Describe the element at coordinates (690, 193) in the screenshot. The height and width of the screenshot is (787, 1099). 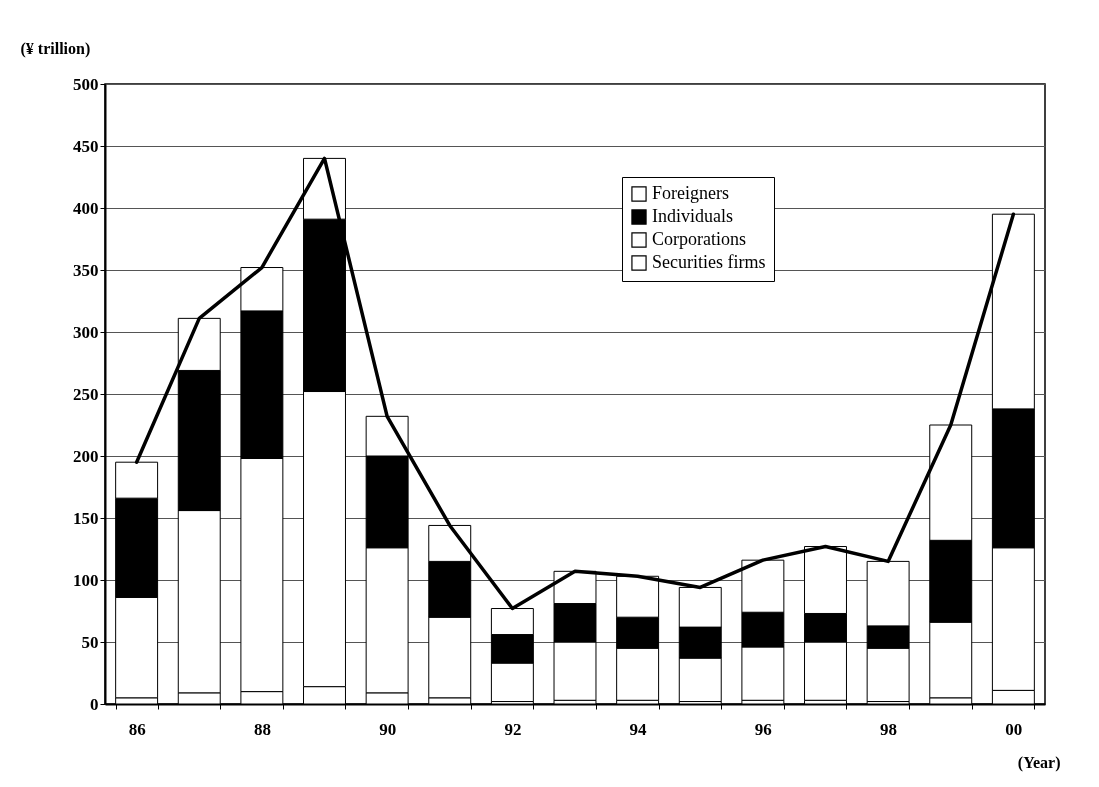
I see `legend-label: Foreigners` at that location.